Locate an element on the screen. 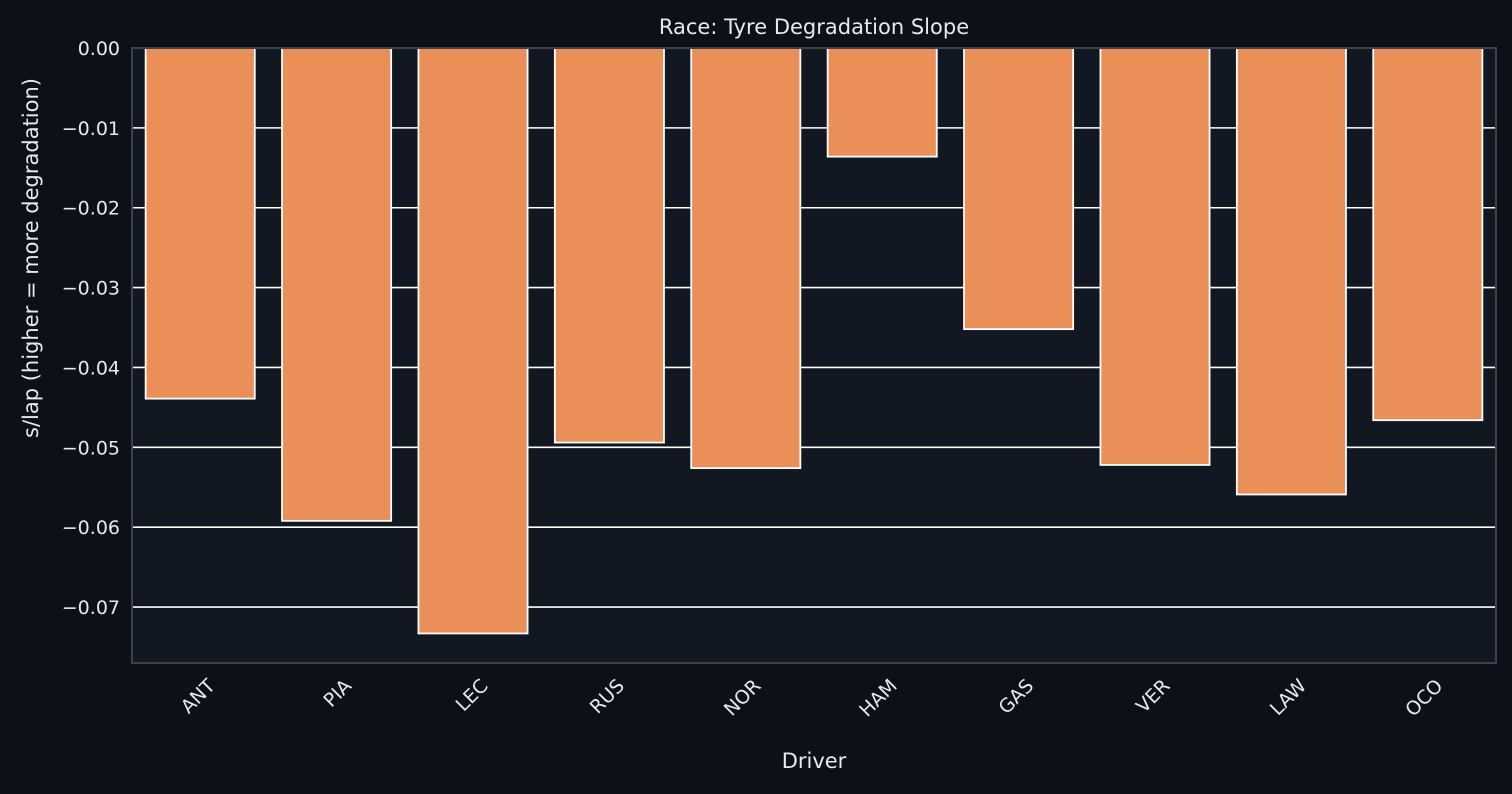 The height and width of the screenshot is (794, 1512). bar-law is located at coordinates (1291, 271).